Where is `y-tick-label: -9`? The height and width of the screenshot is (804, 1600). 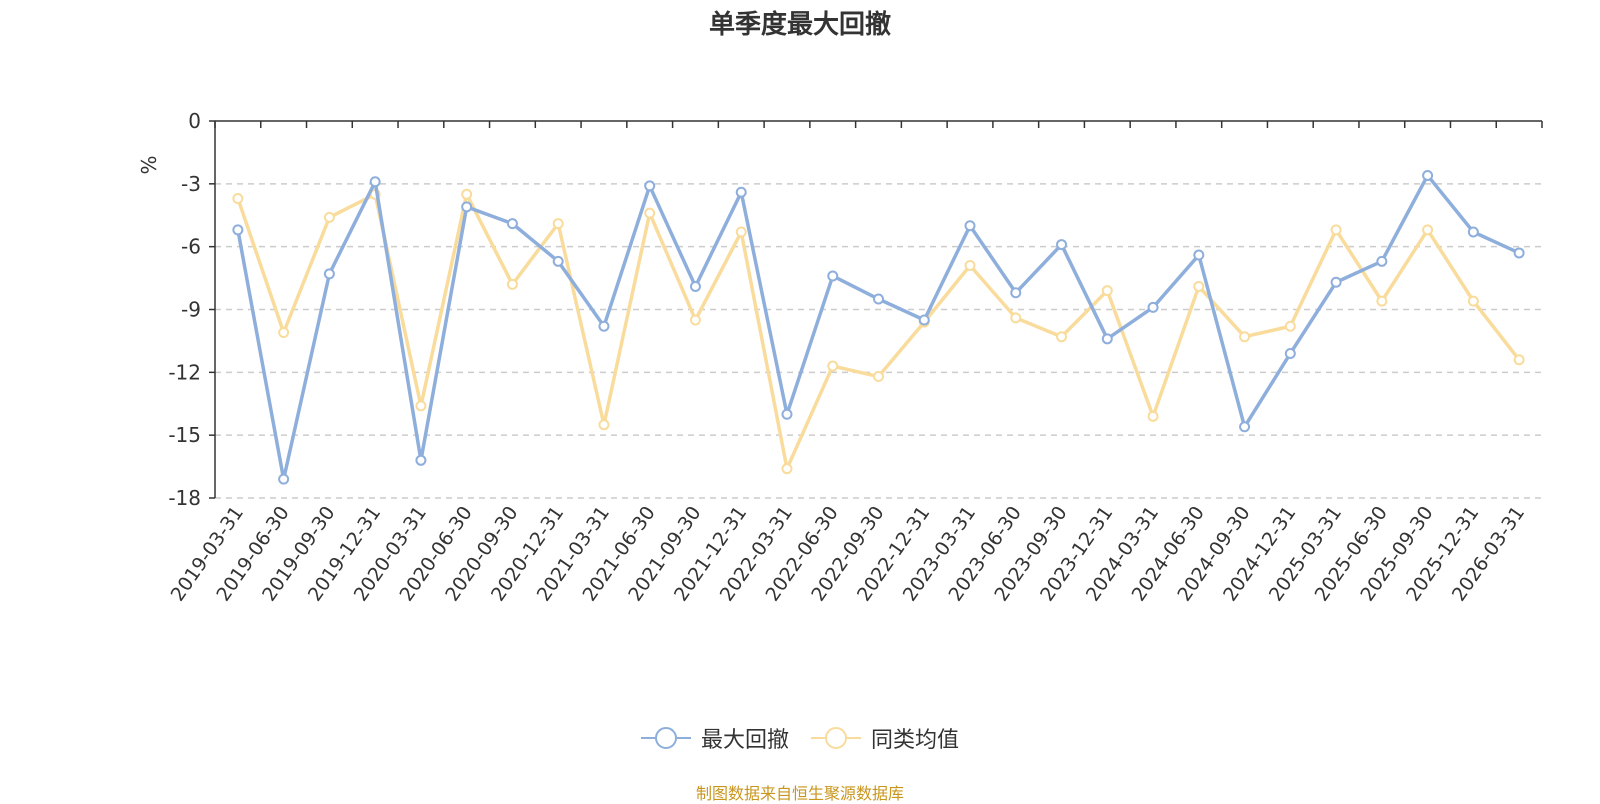
y-tick-label: -9 is located at coordinates (191, 310).